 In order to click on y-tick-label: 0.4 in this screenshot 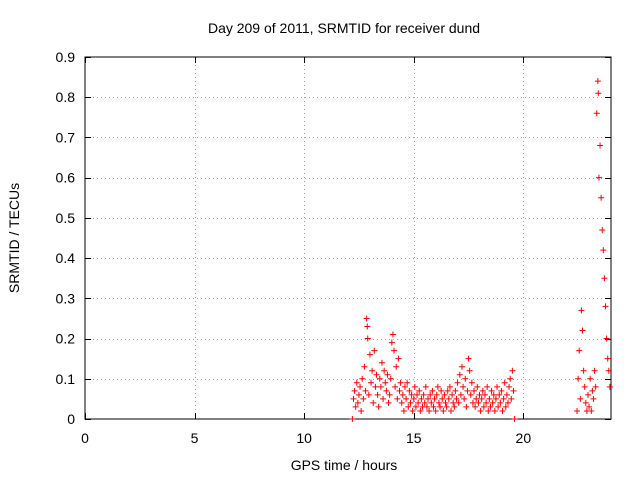, I will do `click(66, 258)`.